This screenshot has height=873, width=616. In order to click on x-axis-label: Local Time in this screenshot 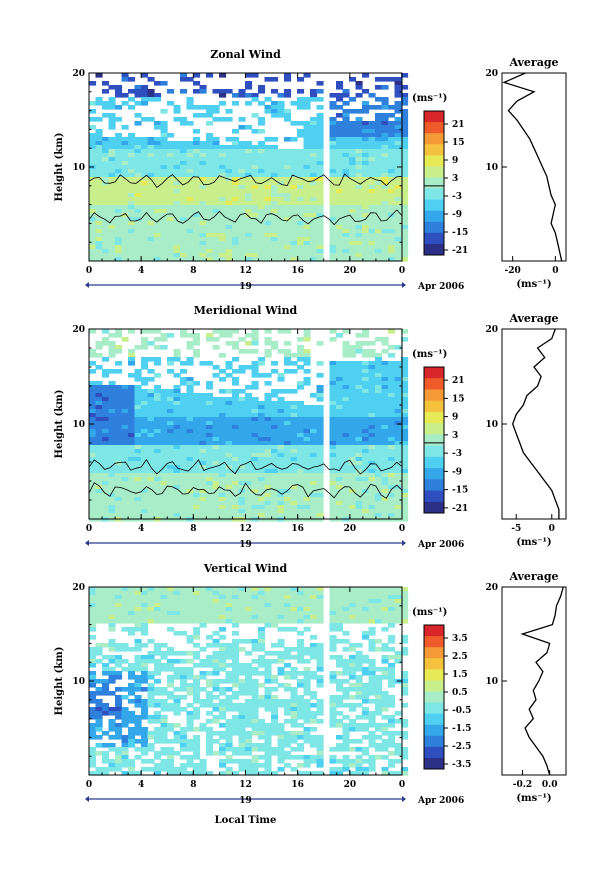, I will do `click(246, 820)`.